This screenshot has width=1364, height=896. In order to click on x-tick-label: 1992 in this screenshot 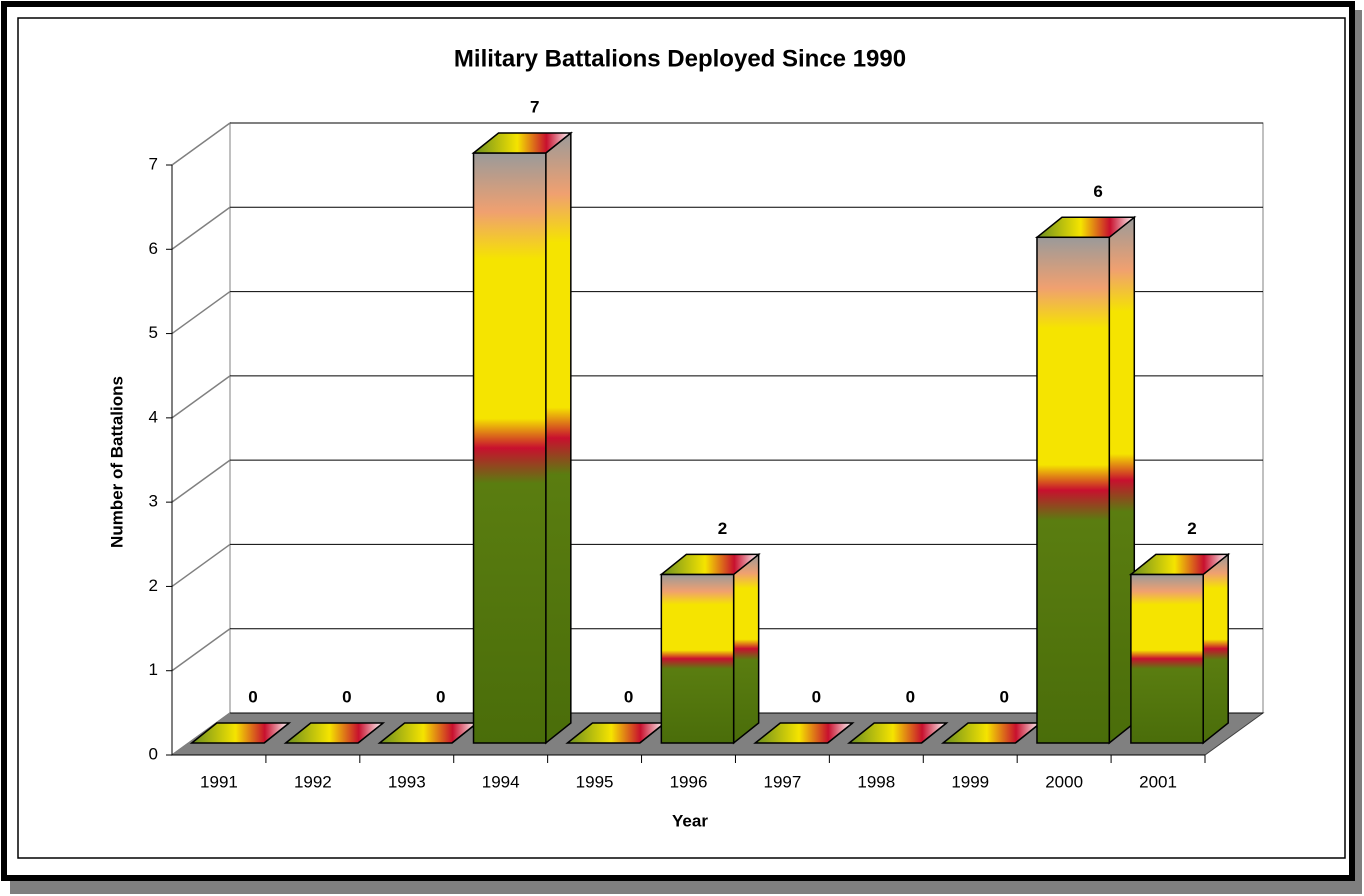, I will do `click(313, 781)`.